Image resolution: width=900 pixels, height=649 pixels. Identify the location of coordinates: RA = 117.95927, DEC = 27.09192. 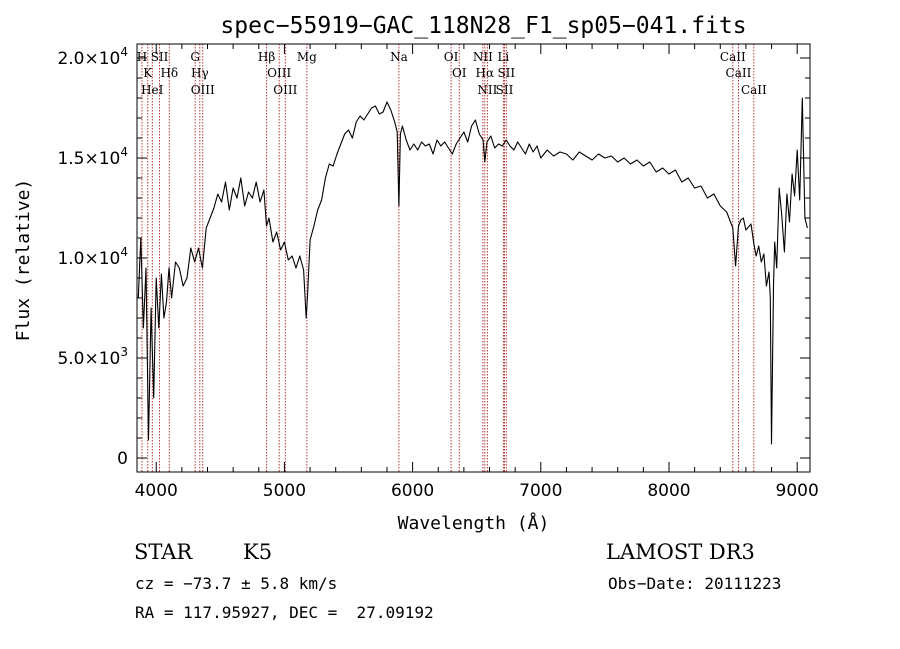
(284, 612).